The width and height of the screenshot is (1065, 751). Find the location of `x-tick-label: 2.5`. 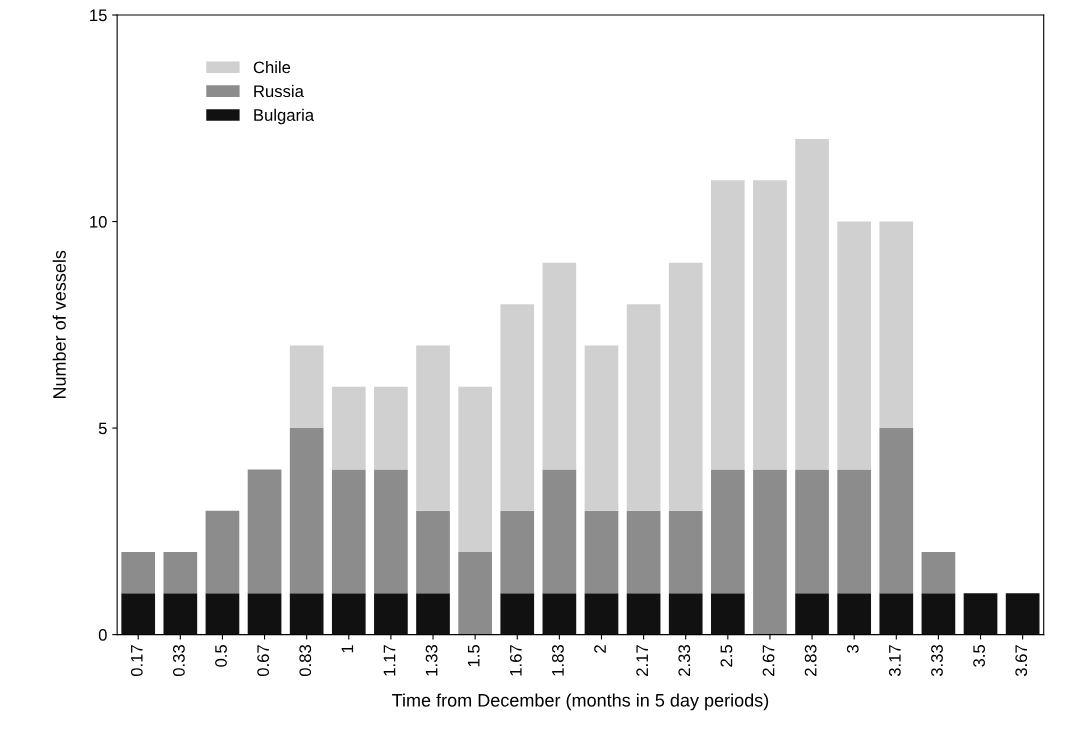

x-tick-label: 2.5 is located at coordinates (726, 656).